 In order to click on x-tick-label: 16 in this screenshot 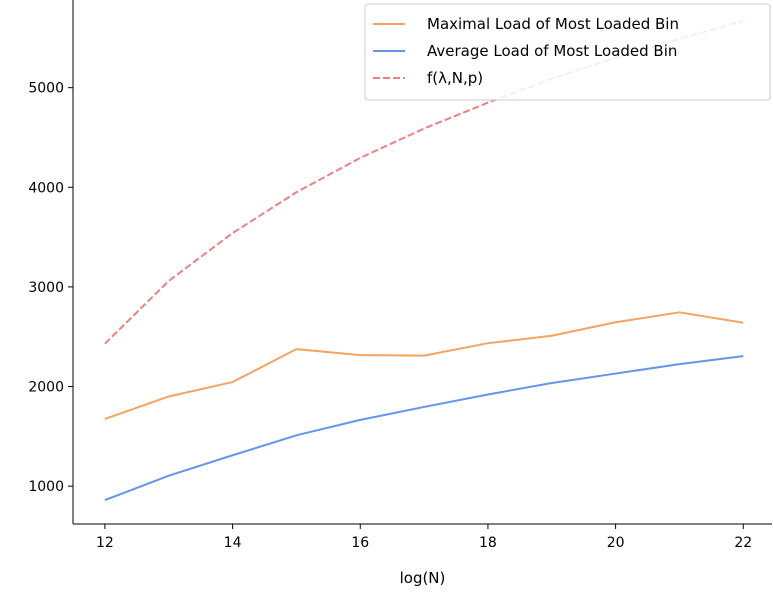, I will do `click(360, 543)`.